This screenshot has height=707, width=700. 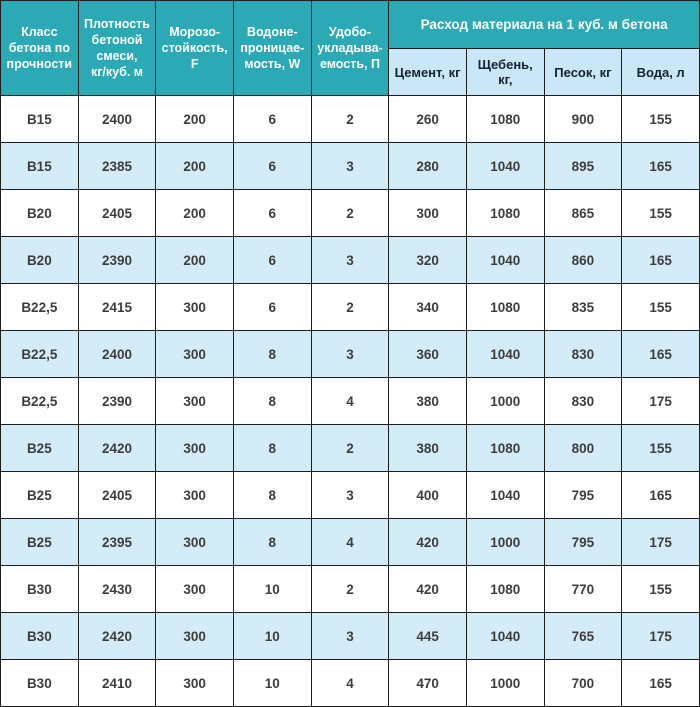 What do you see at coordinates (583, 495) in the screenshot?
I see `table-cell: 795` at bounding box center [583, 495].